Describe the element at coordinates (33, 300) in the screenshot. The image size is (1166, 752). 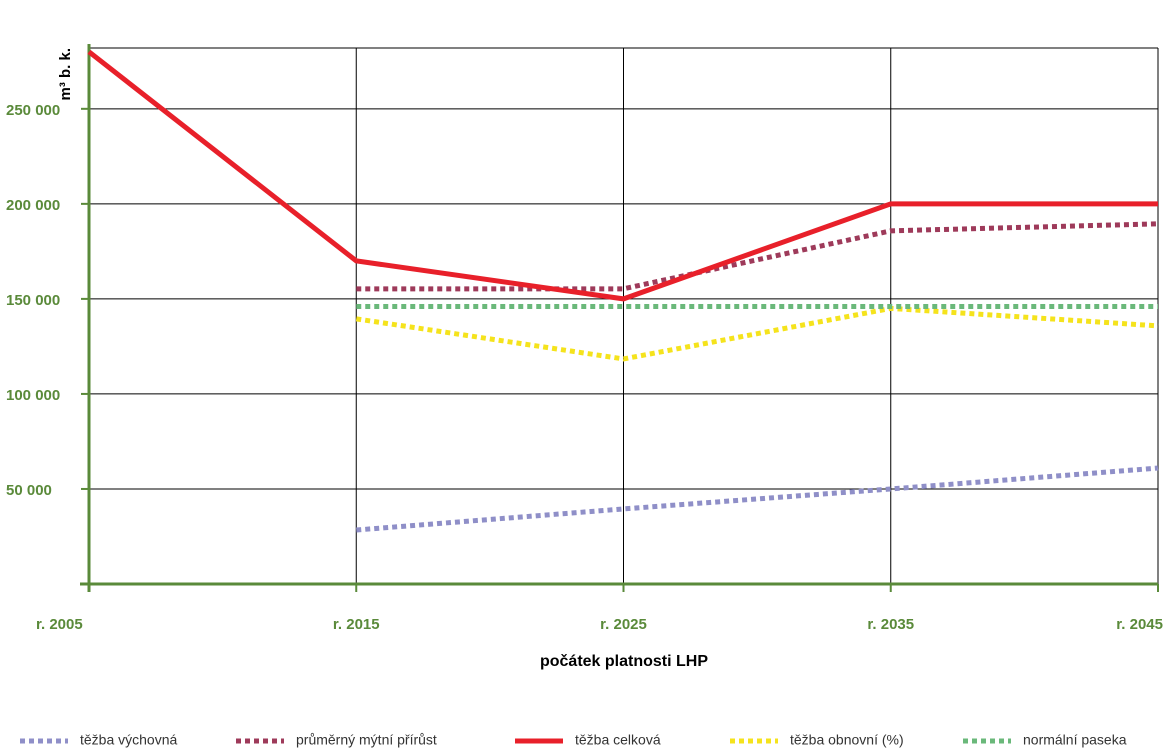
I see `y-tick-label: 150 000` at that location.